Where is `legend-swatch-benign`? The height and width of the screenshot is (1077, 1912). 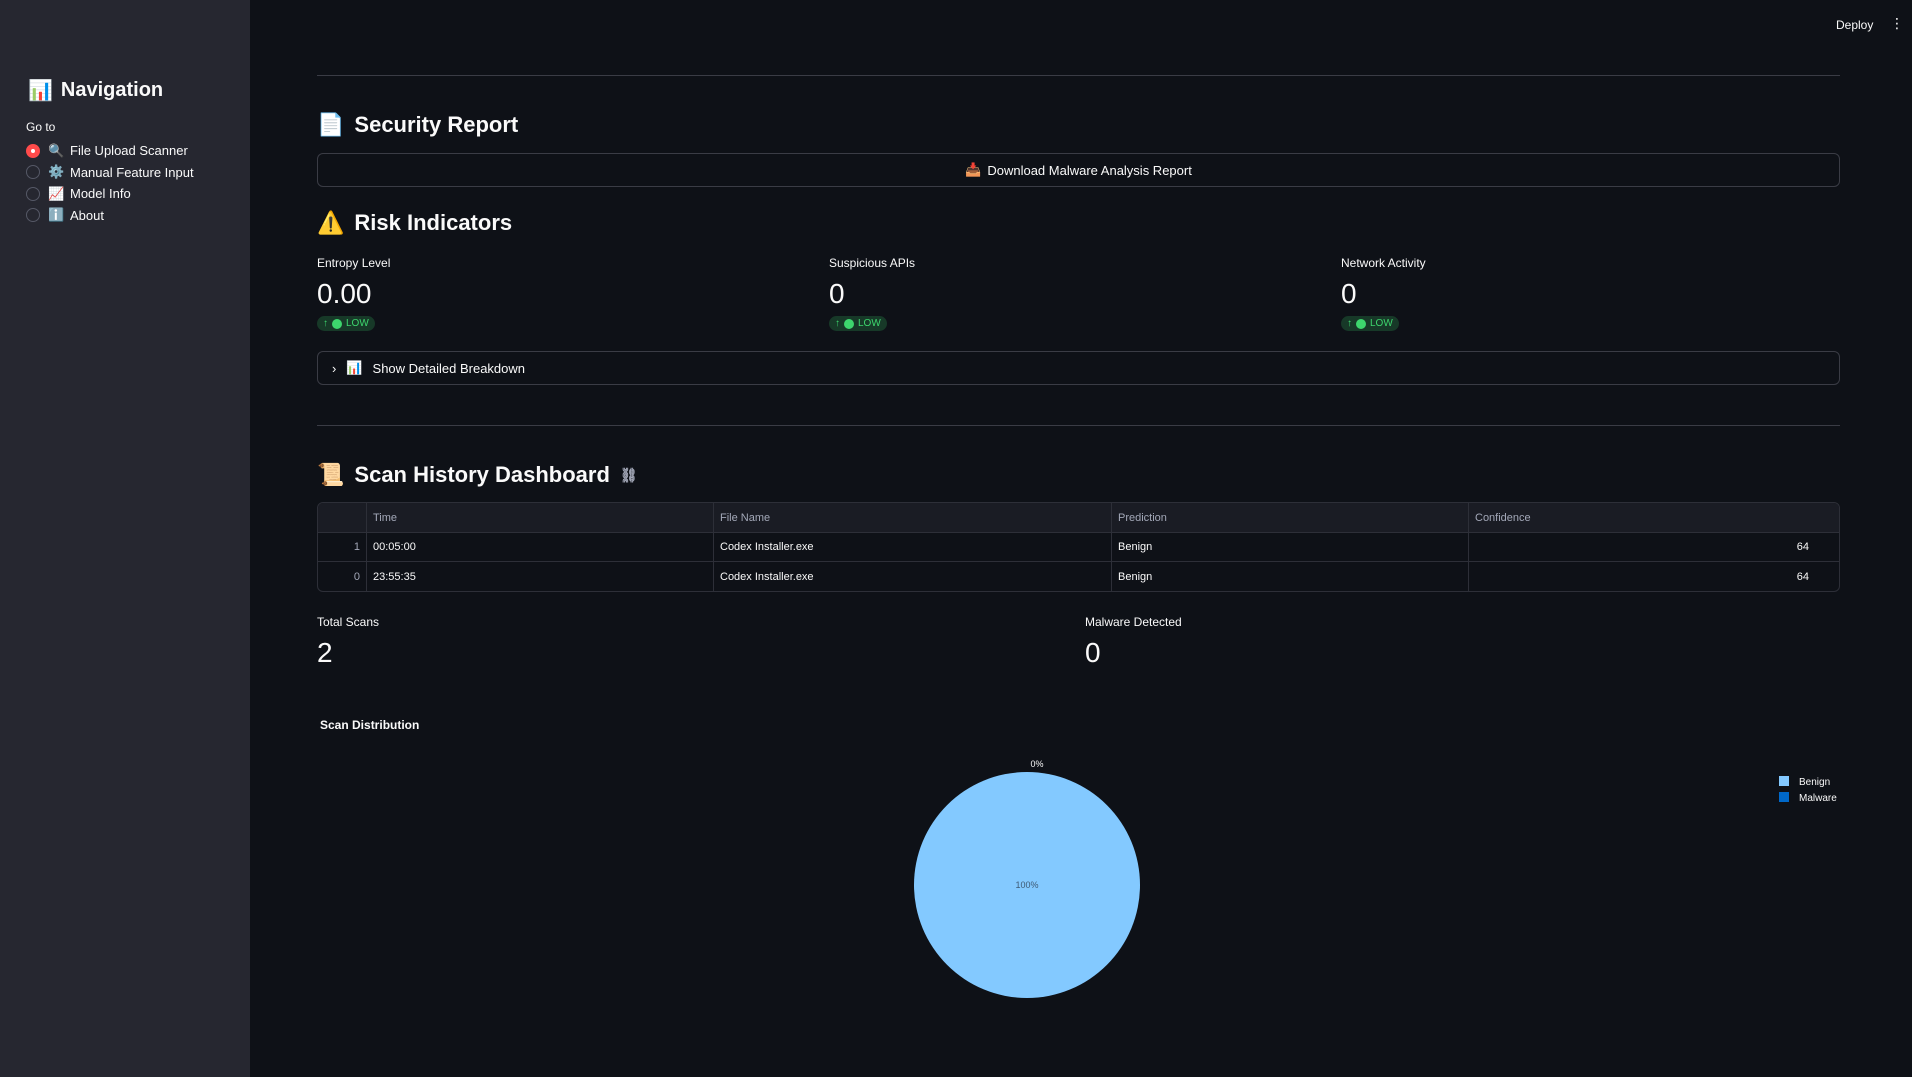
legend-swatch-benign is located at coordinates (1784, 781).